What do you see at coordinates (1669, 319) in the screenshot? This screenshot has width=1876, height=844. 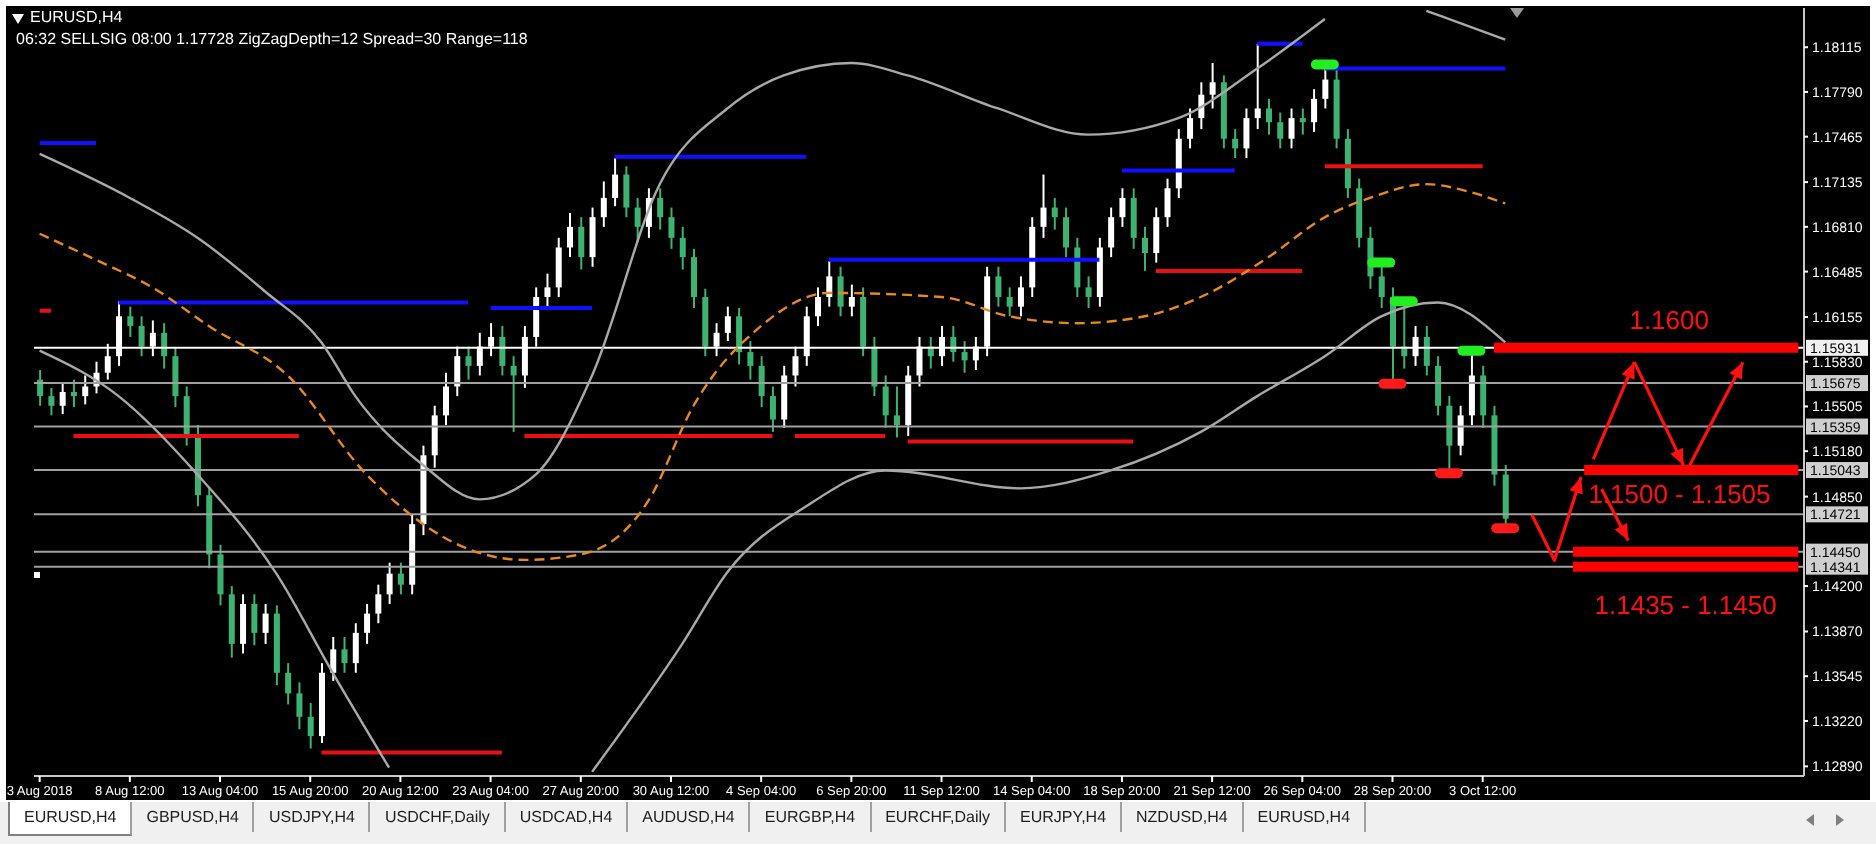 I see `annotation: 1.1600` at bounding box center [1669, 319].